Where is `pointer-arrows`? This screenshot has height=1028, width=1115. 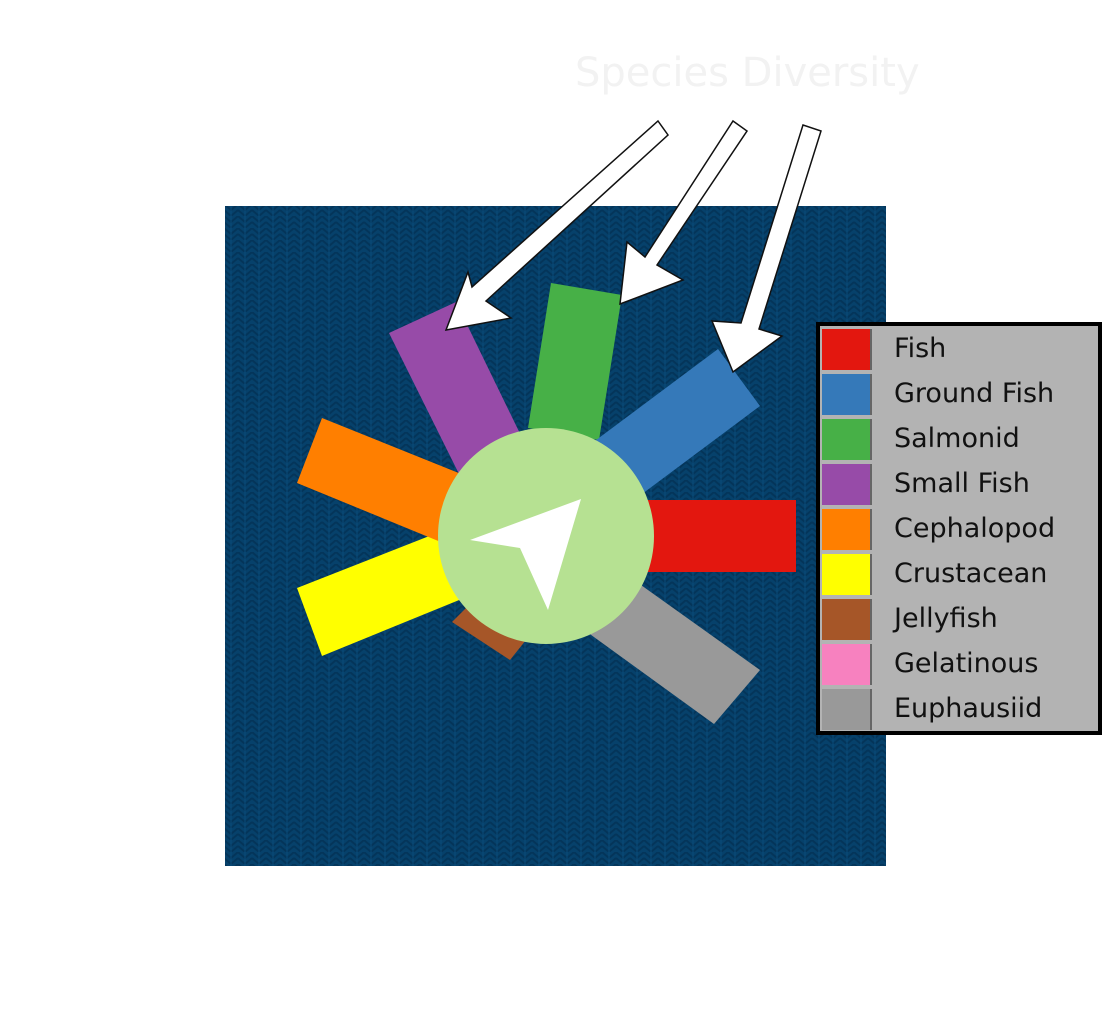 pointer-arrows is located at coordinates (633, 246).